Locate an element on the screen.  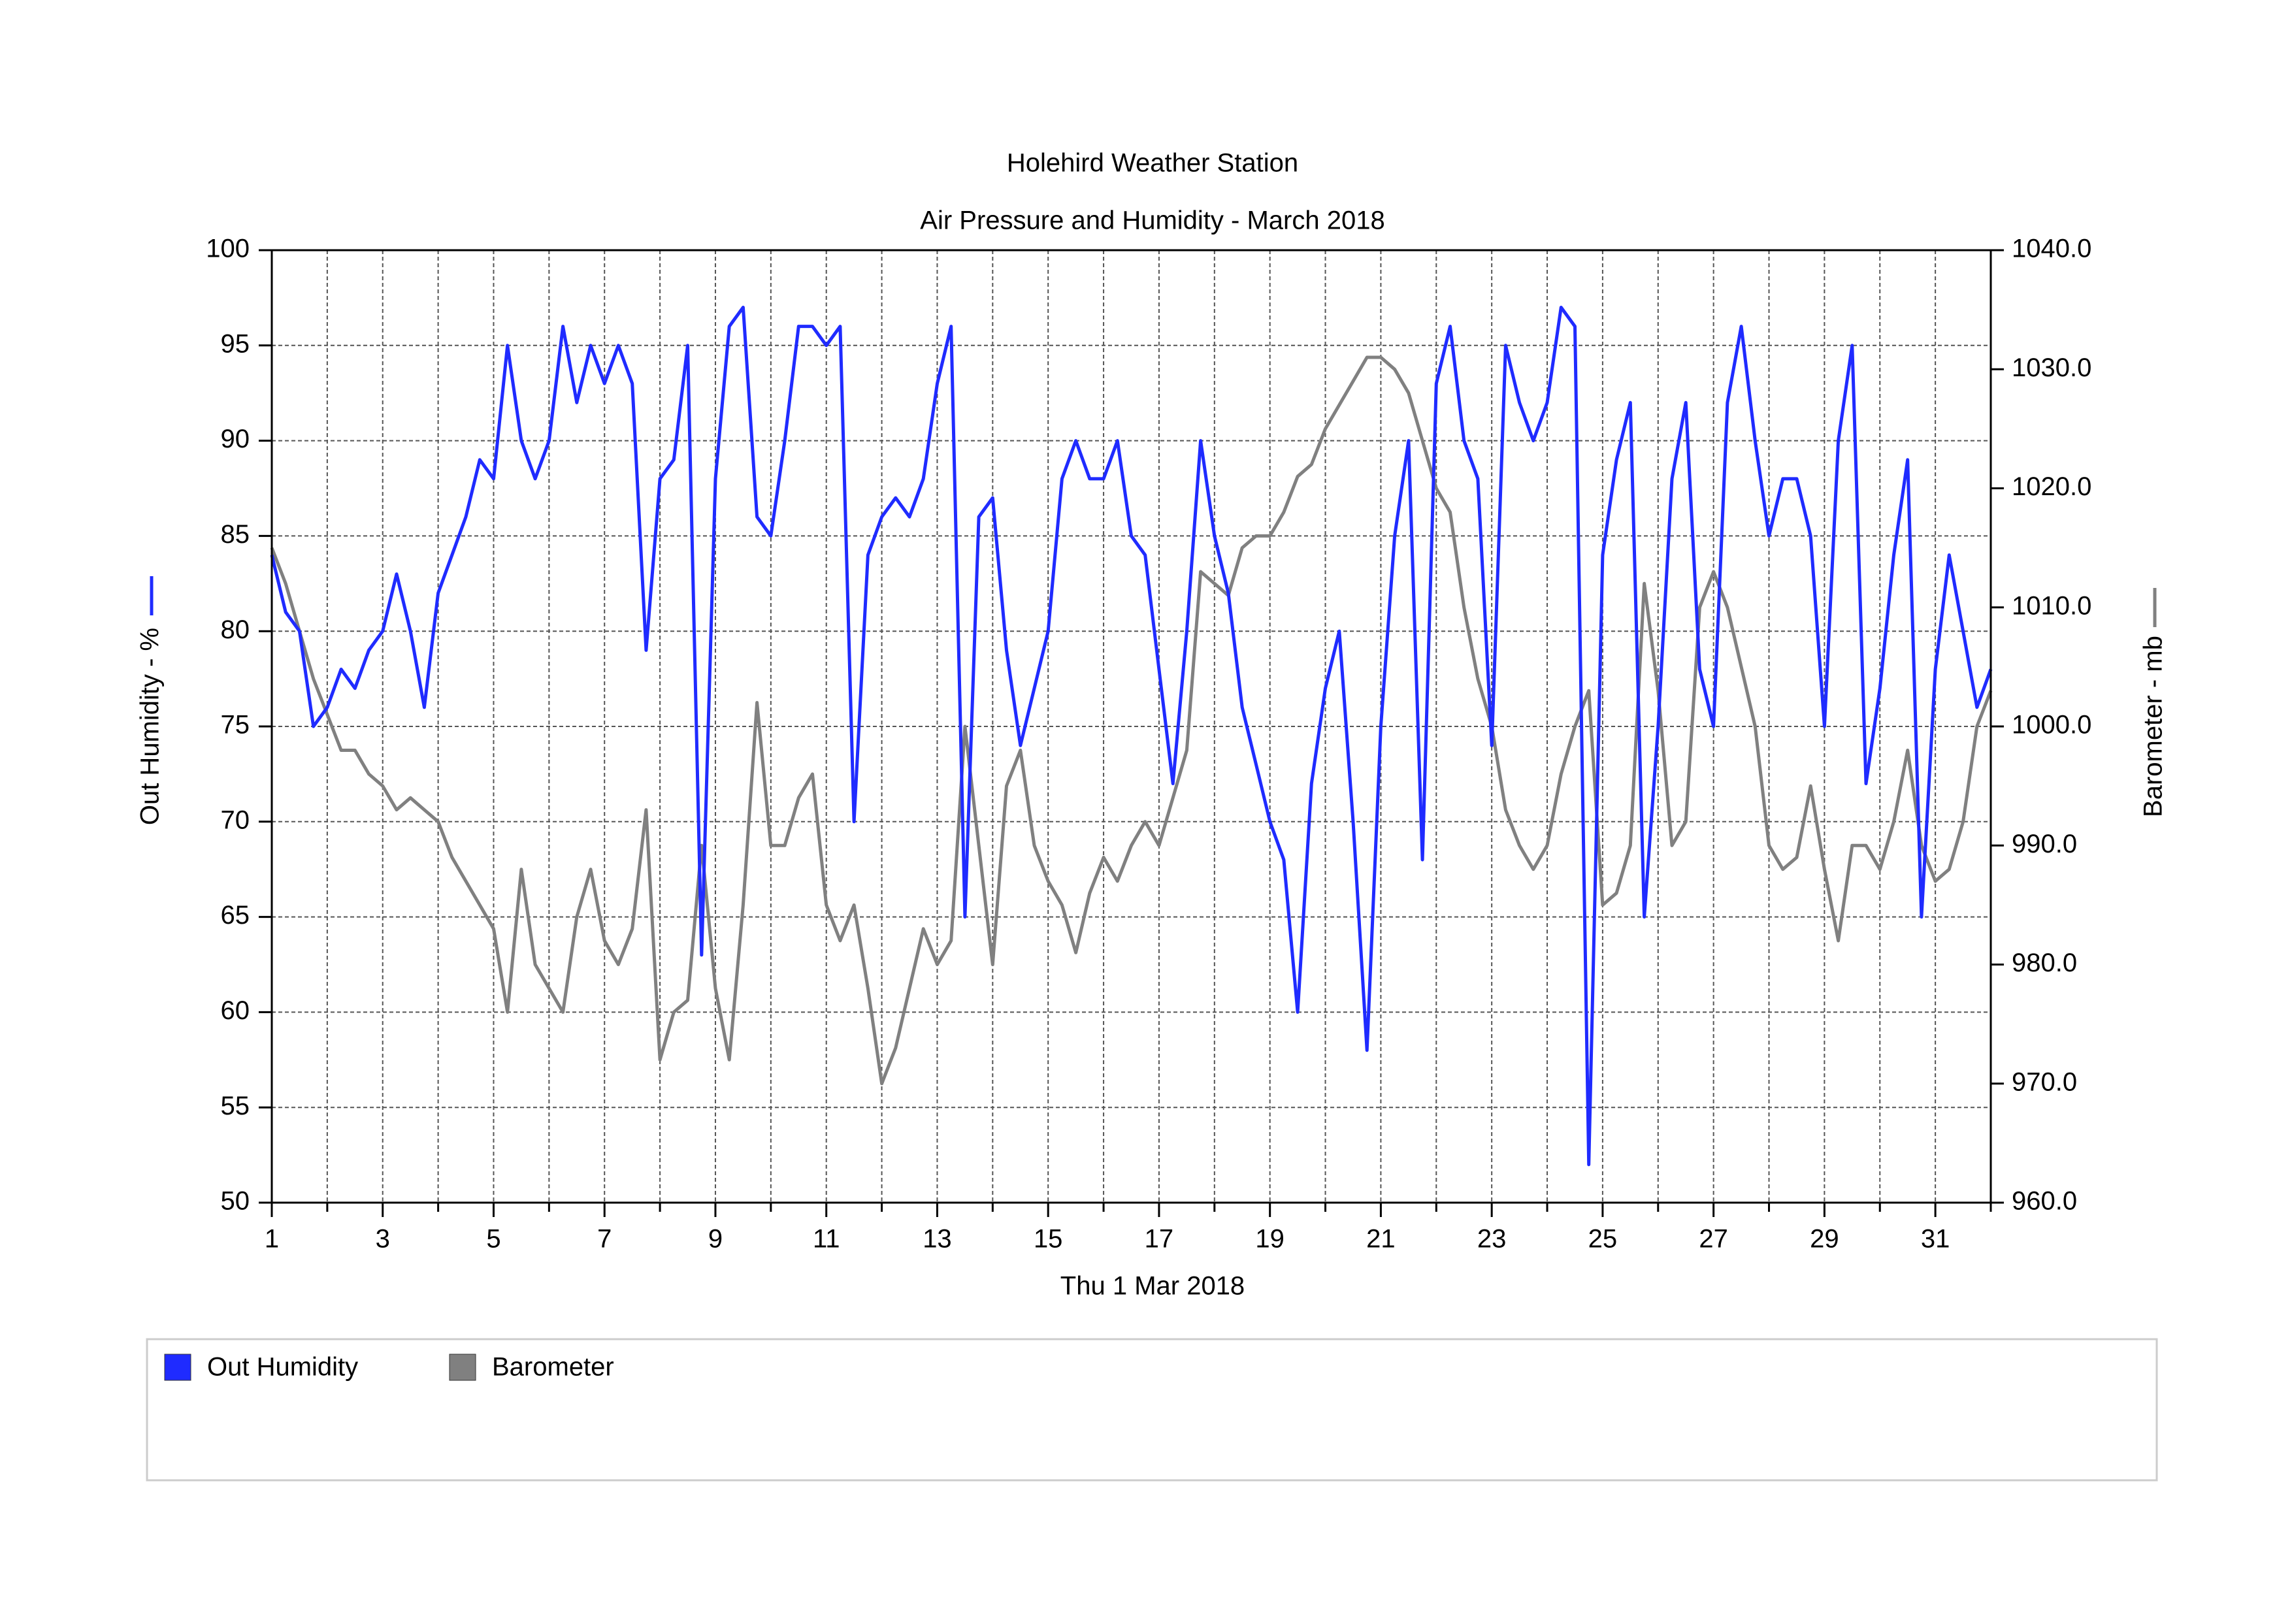
y2-tick-label: 1010.0 is located at coordinates (2051, 605).